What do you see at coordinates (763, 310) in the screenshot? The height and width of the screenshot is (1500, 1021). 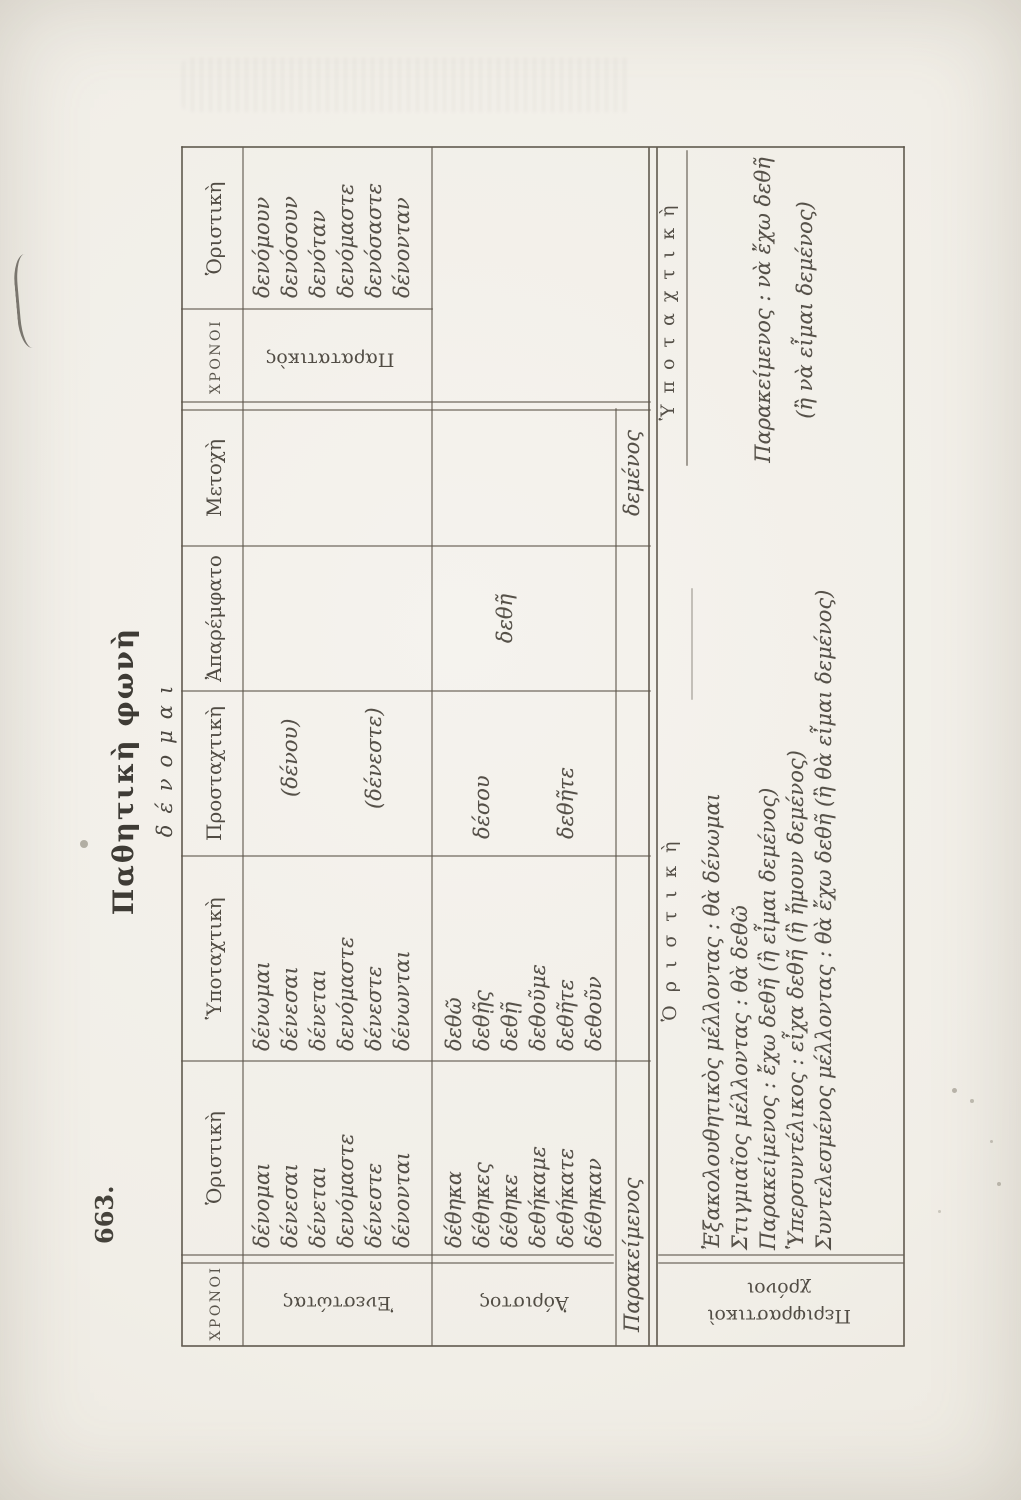 I see `periphrastic-right-line1: Παρακείμενος : νὰ ἔχω δεθῆ` at bounding box center [763, 310].